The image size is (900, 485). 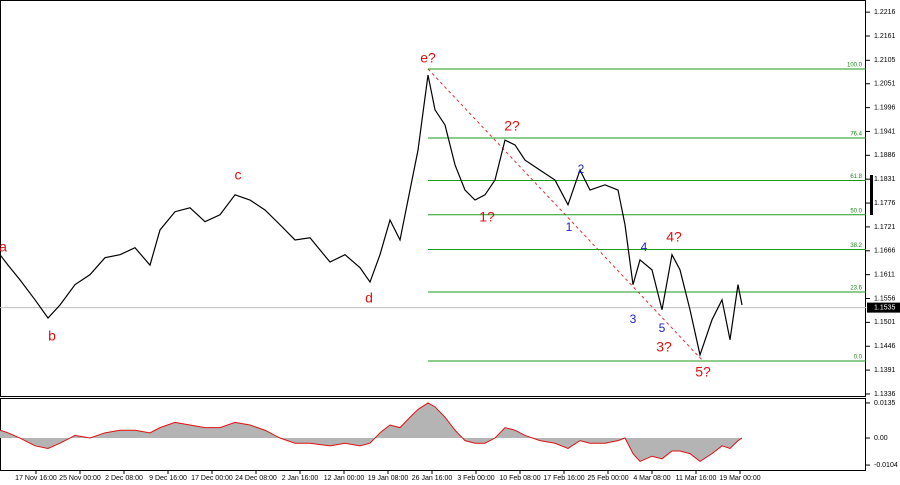 What do you see at coordinates (885, 370) in the screenshot?
I see `y-tick-label: 1.1391` at bounding box center [885, 370].